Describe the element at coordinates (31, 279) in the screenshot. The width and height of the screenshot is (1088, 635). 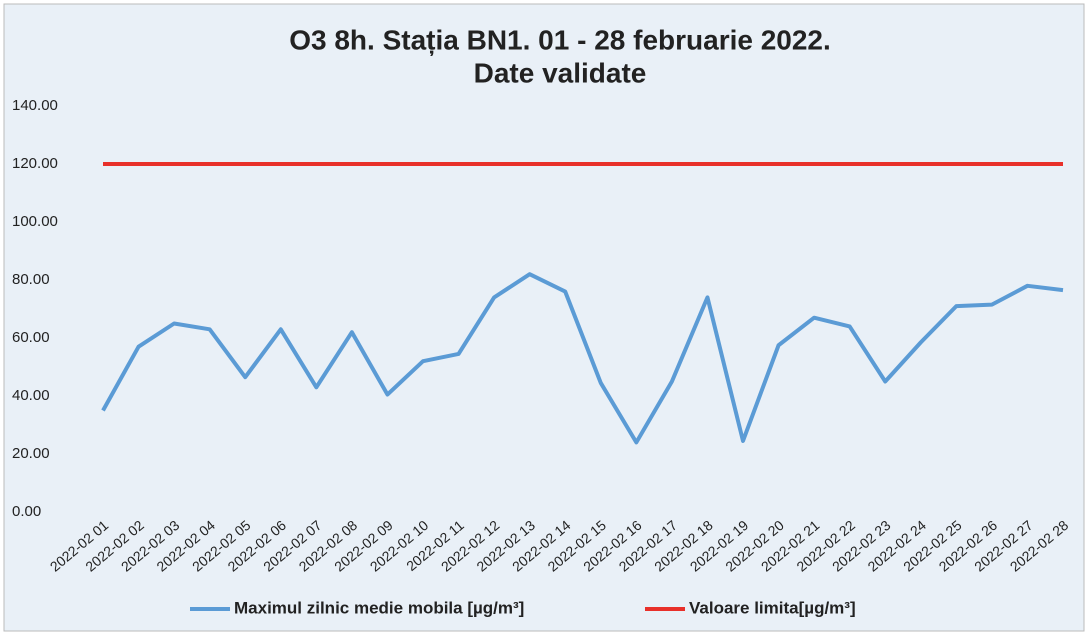
I see `y-tick-label: 80.00` at that location.